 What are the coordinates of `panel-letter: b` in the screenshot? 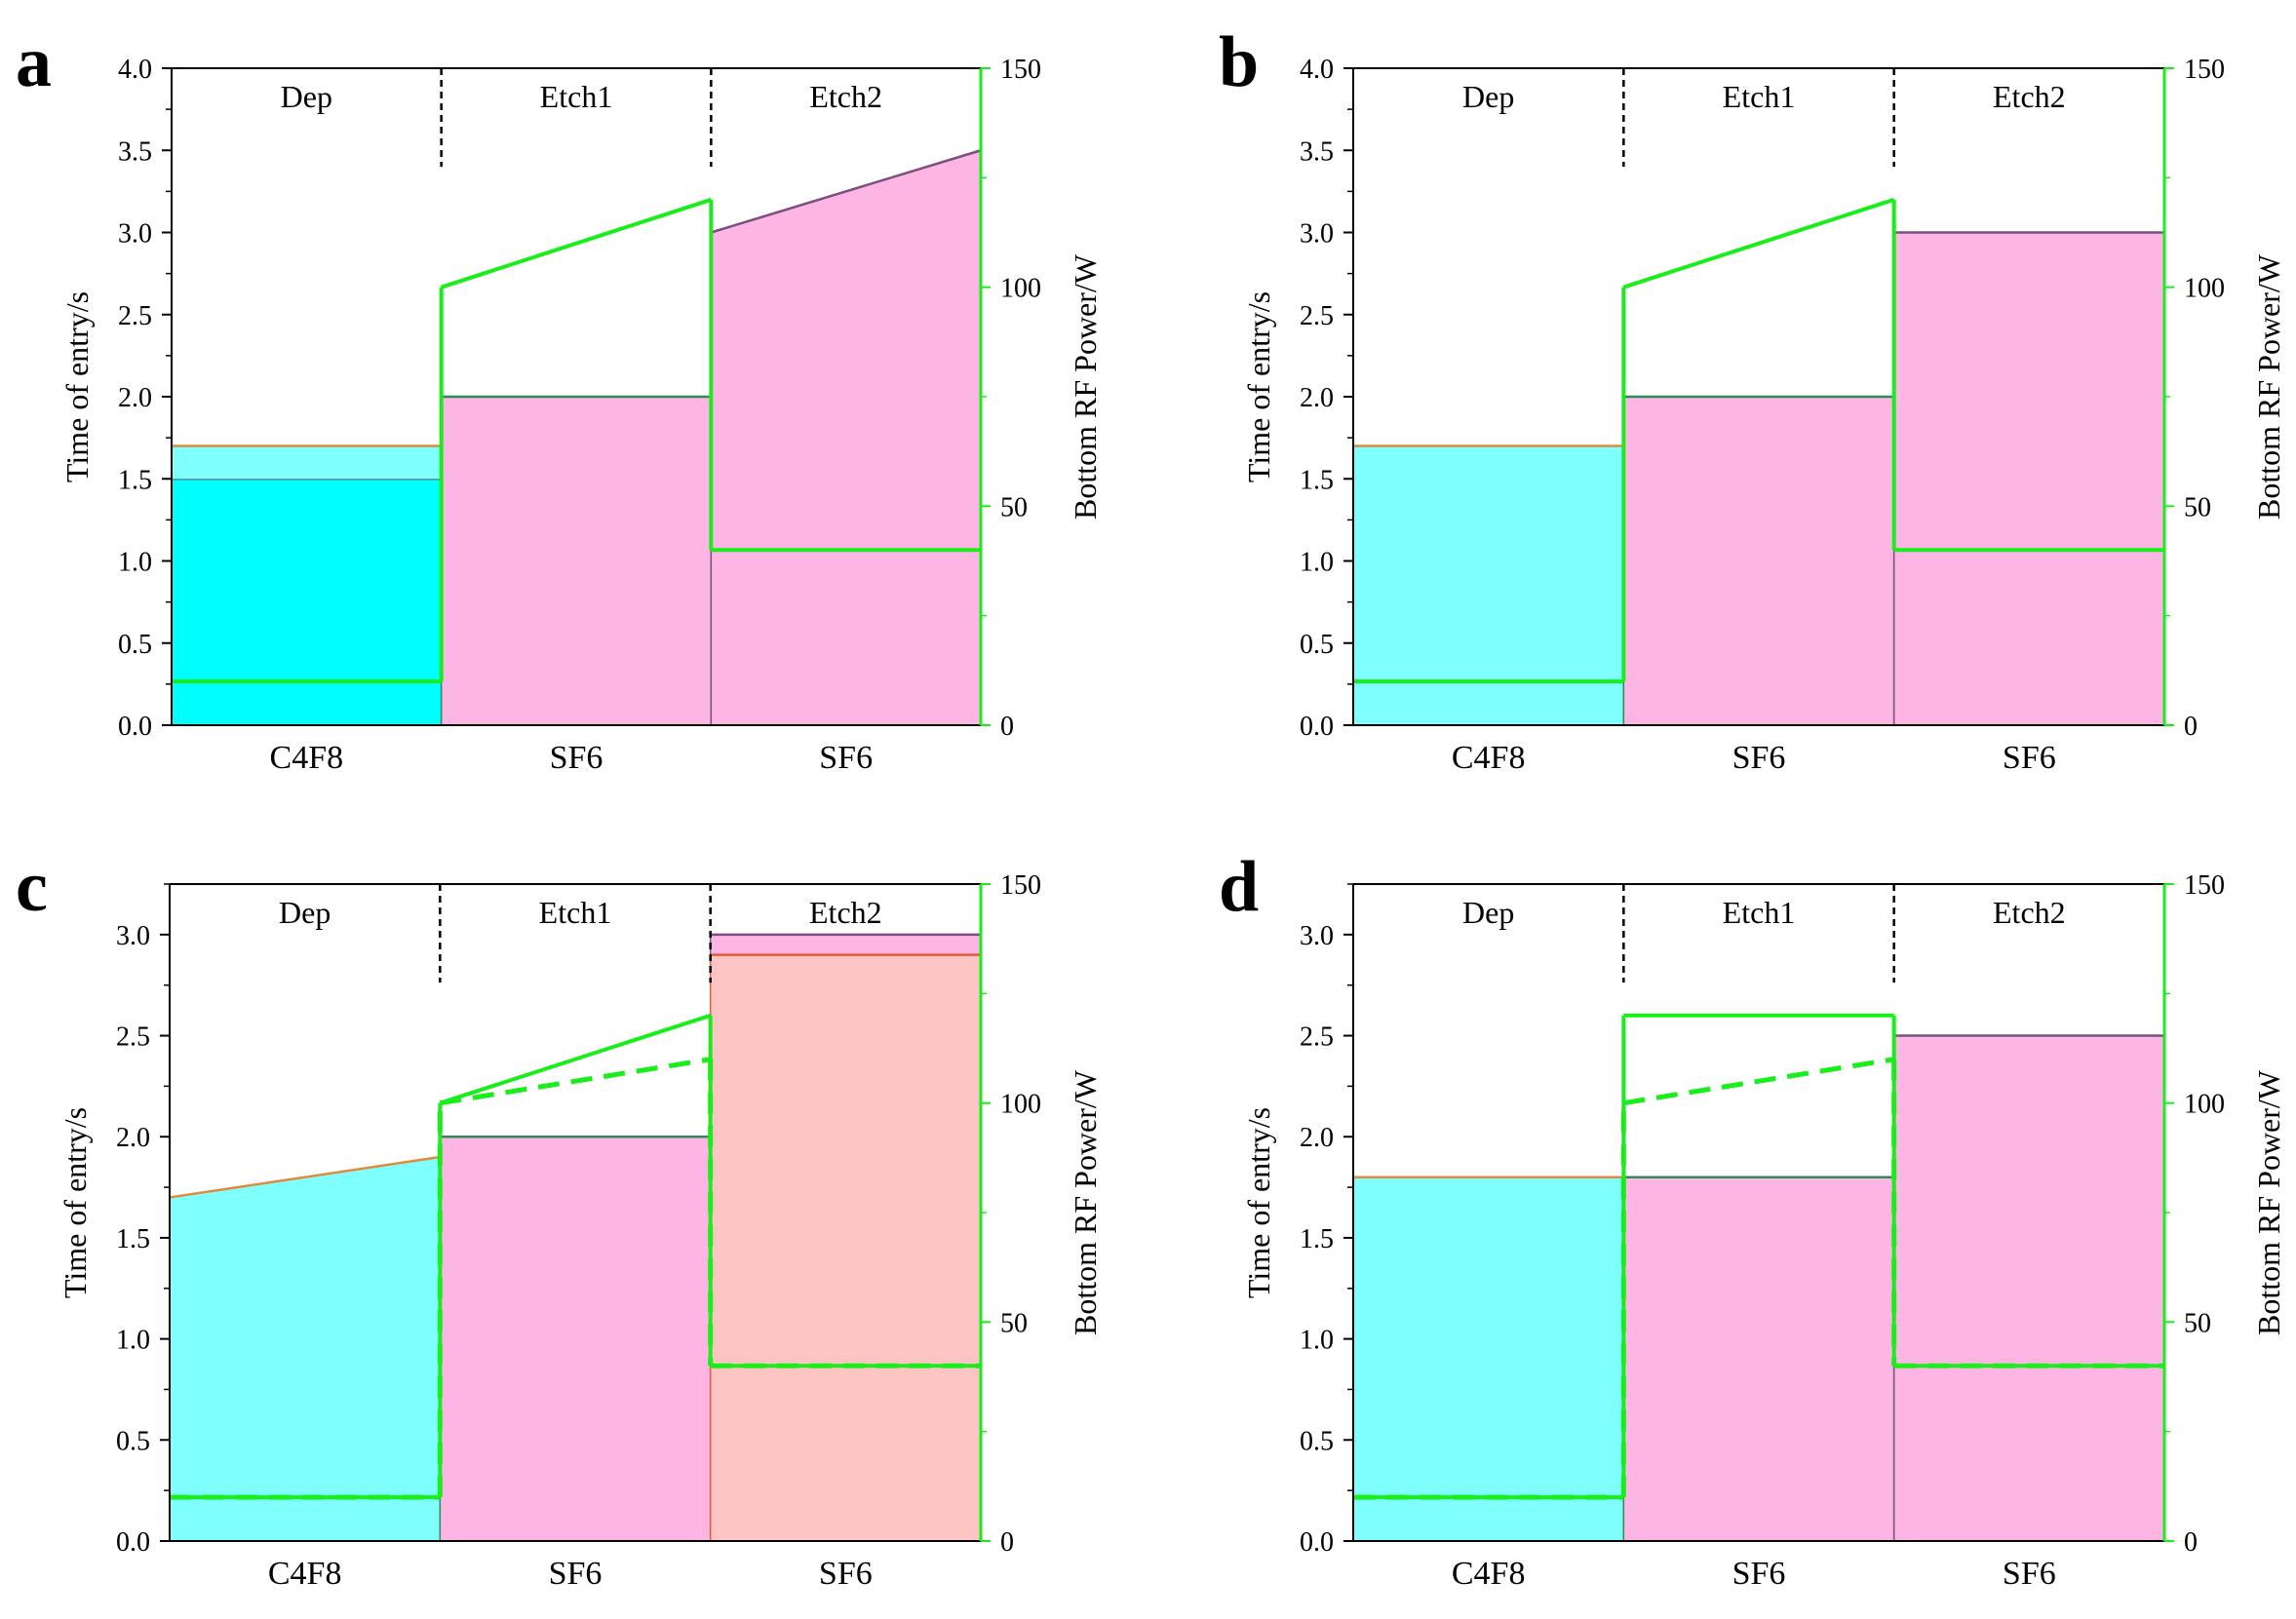 It's located at (1239, 62).